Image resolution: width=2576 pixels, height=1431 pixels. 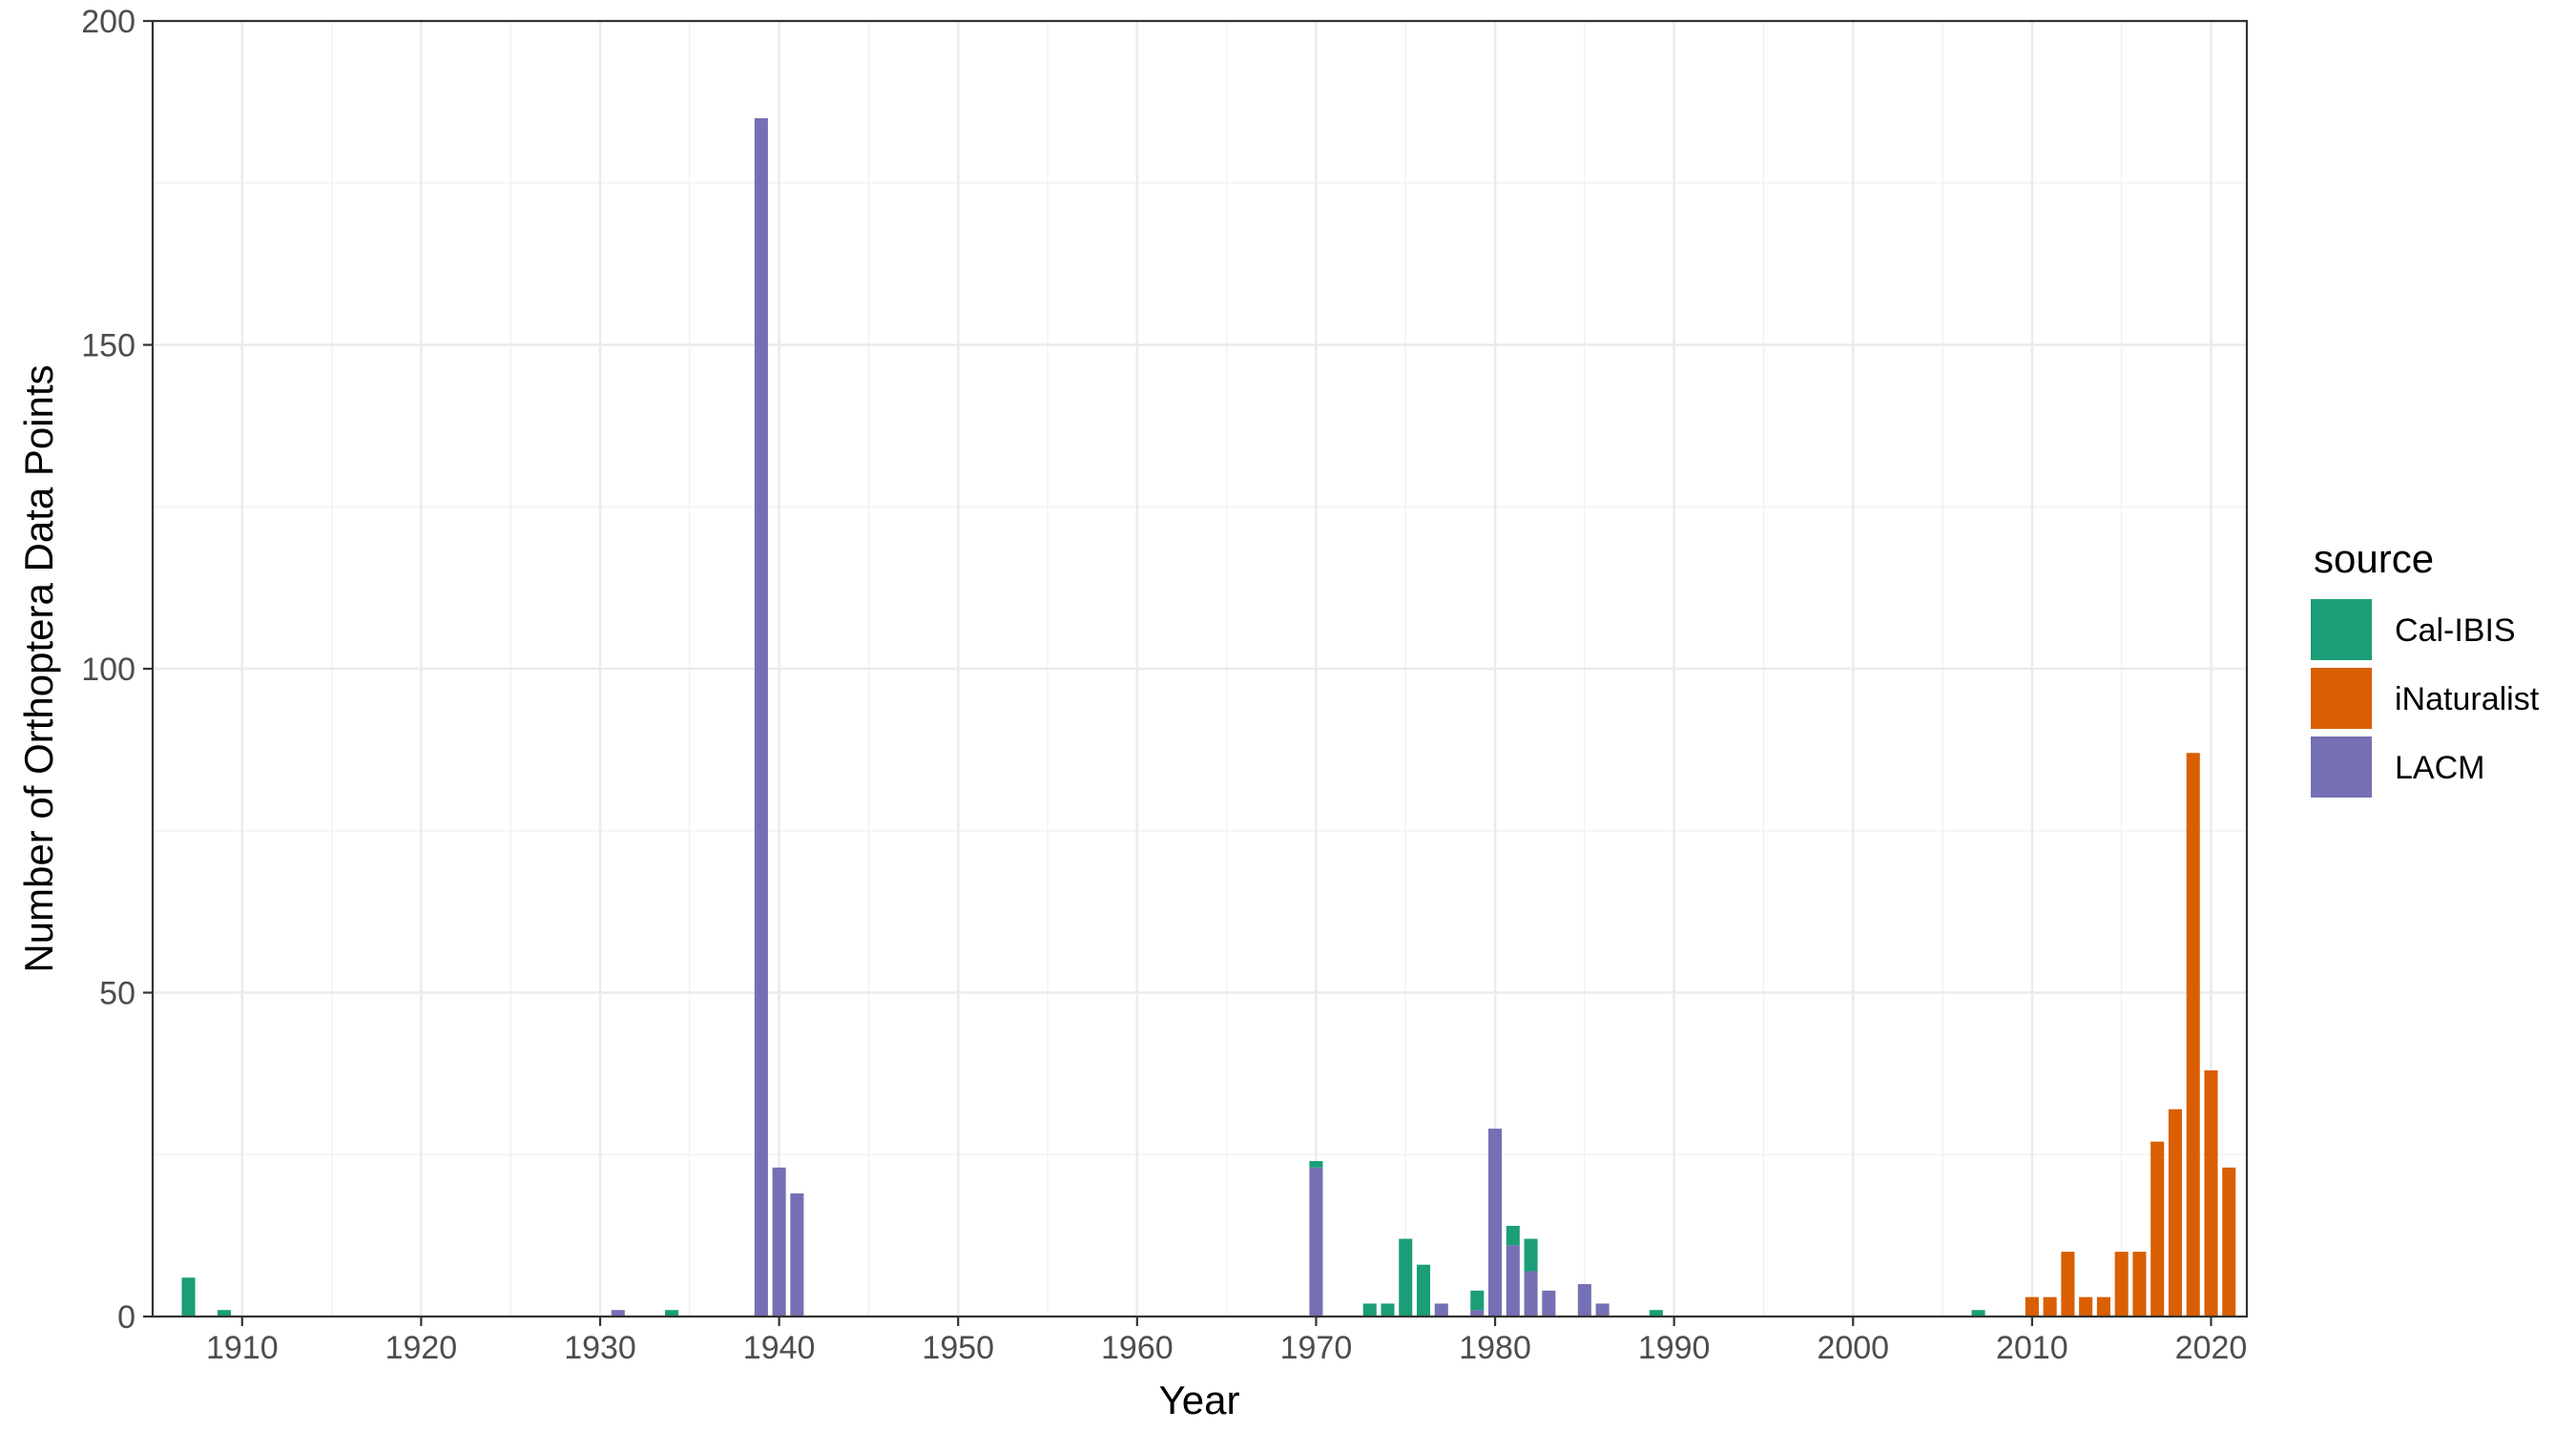 I want to click on legend-label: LACM, so click(x=2439, y=768).